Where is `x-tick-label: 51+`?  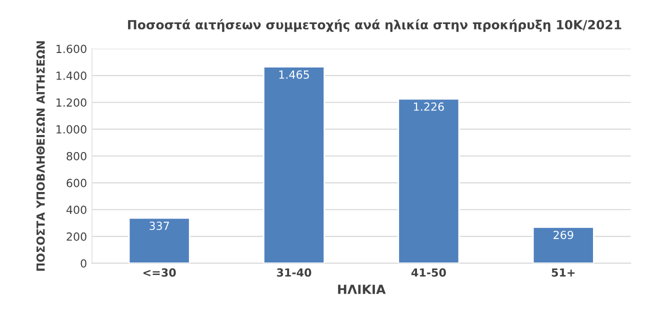
x-tick-label: 51+ is located at coordinates (563, 272).